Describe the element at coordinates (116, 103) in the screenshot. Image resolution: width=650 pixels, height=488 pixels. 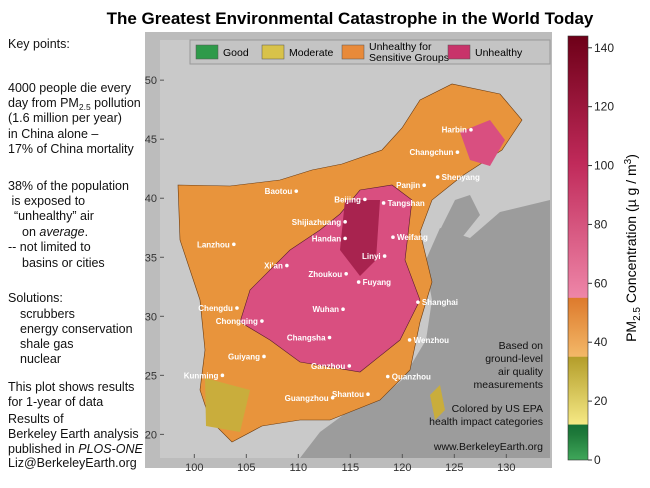
I see `note-text: pollution` at that location.